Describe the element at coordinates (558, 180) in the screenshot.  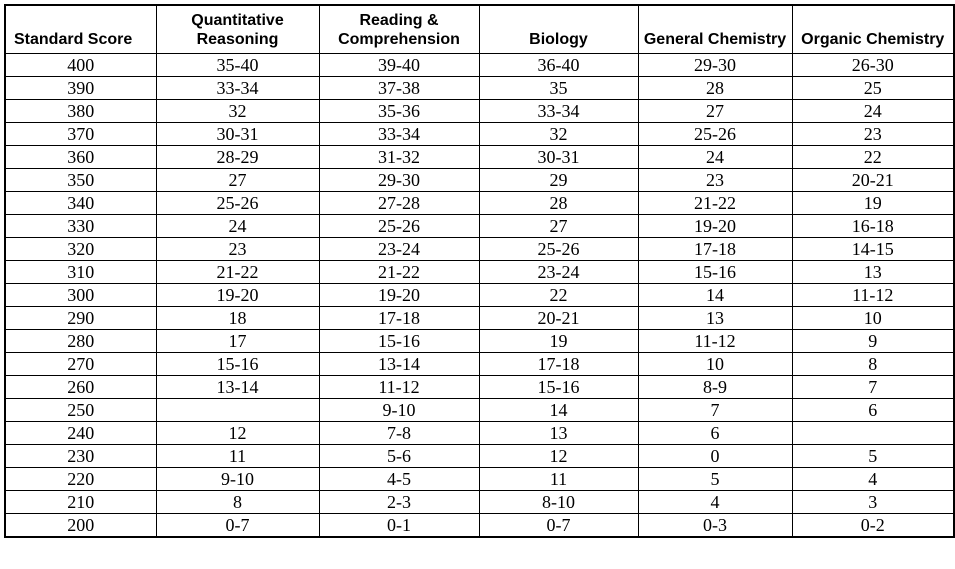
I see `score-range-cell: 29` at that location.